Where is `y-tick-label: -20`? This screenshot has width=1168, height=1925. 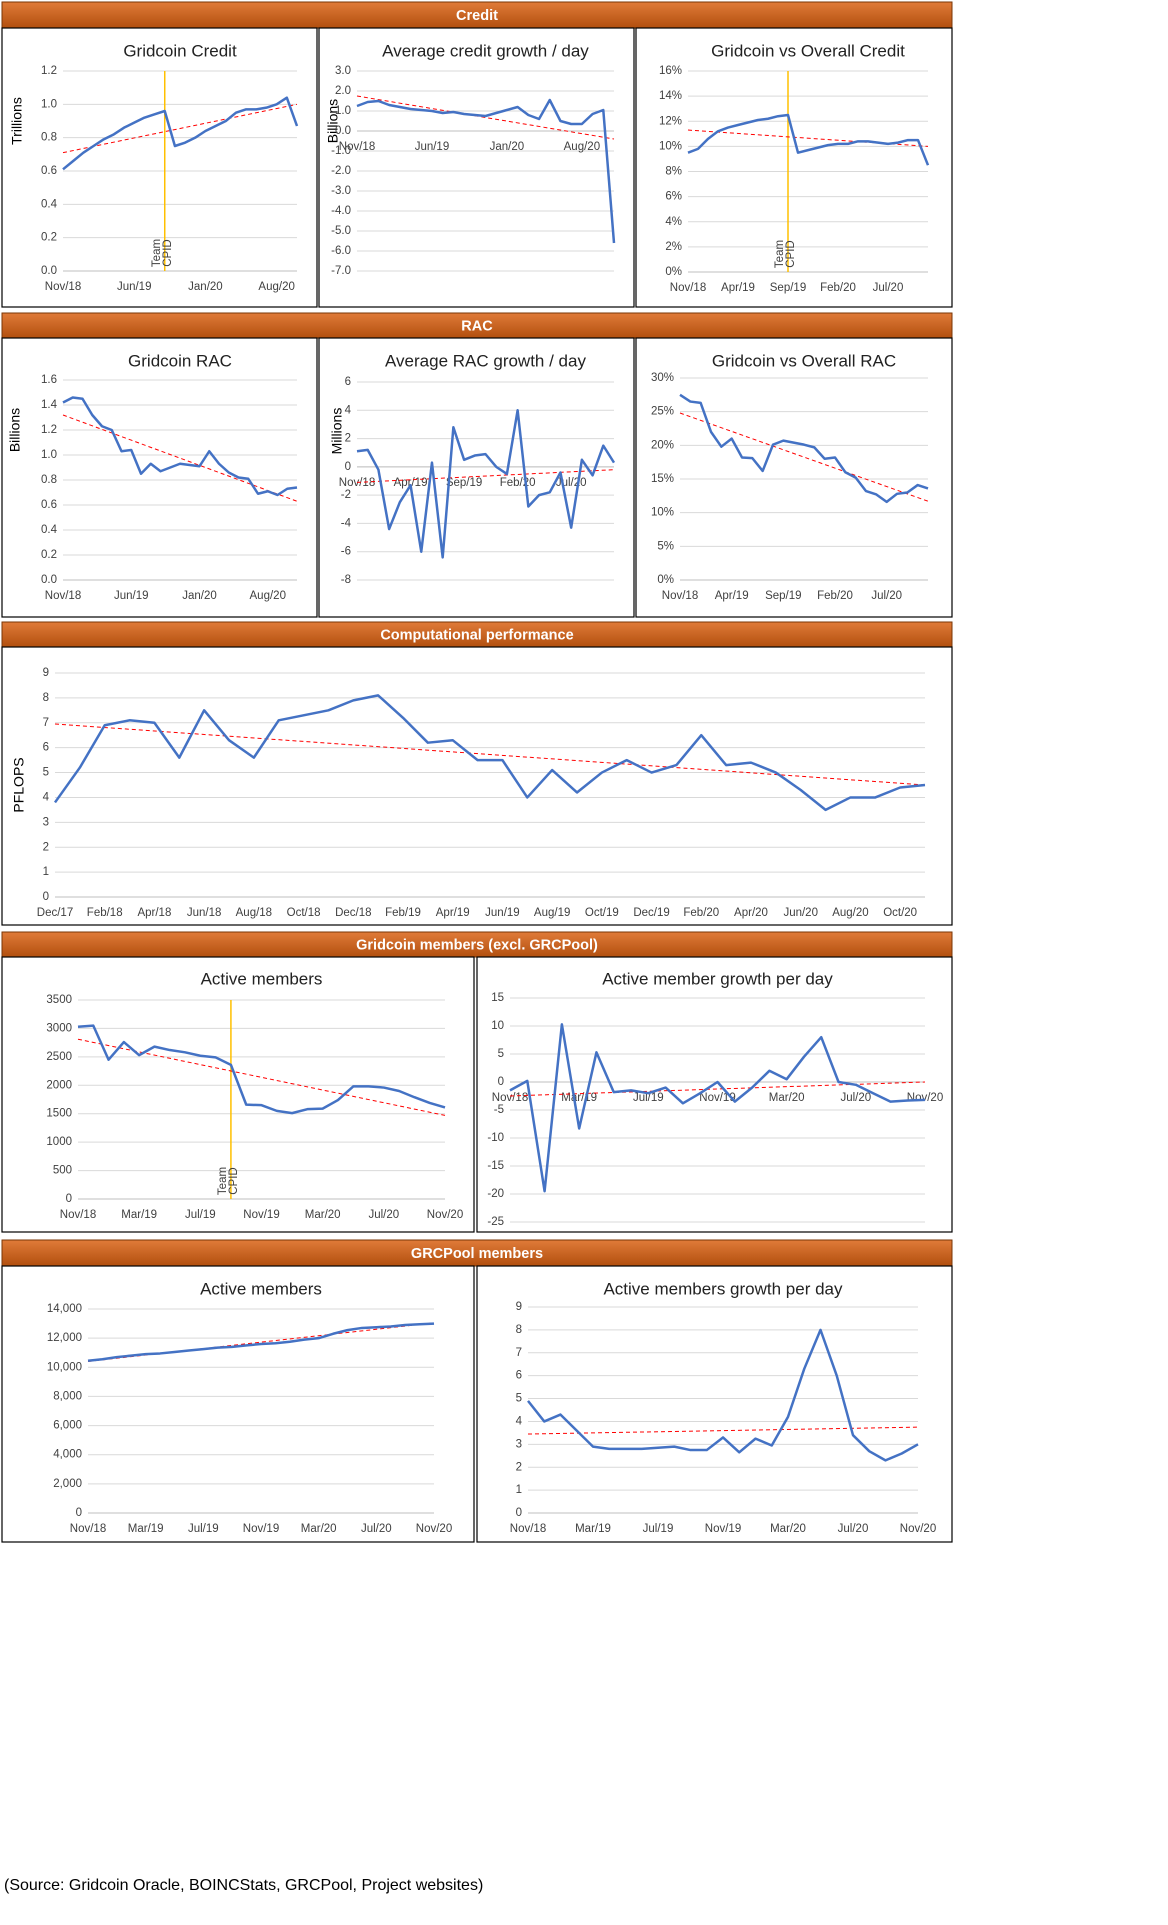
y-tick-label: -20 is located at coordinates (495, 1194).